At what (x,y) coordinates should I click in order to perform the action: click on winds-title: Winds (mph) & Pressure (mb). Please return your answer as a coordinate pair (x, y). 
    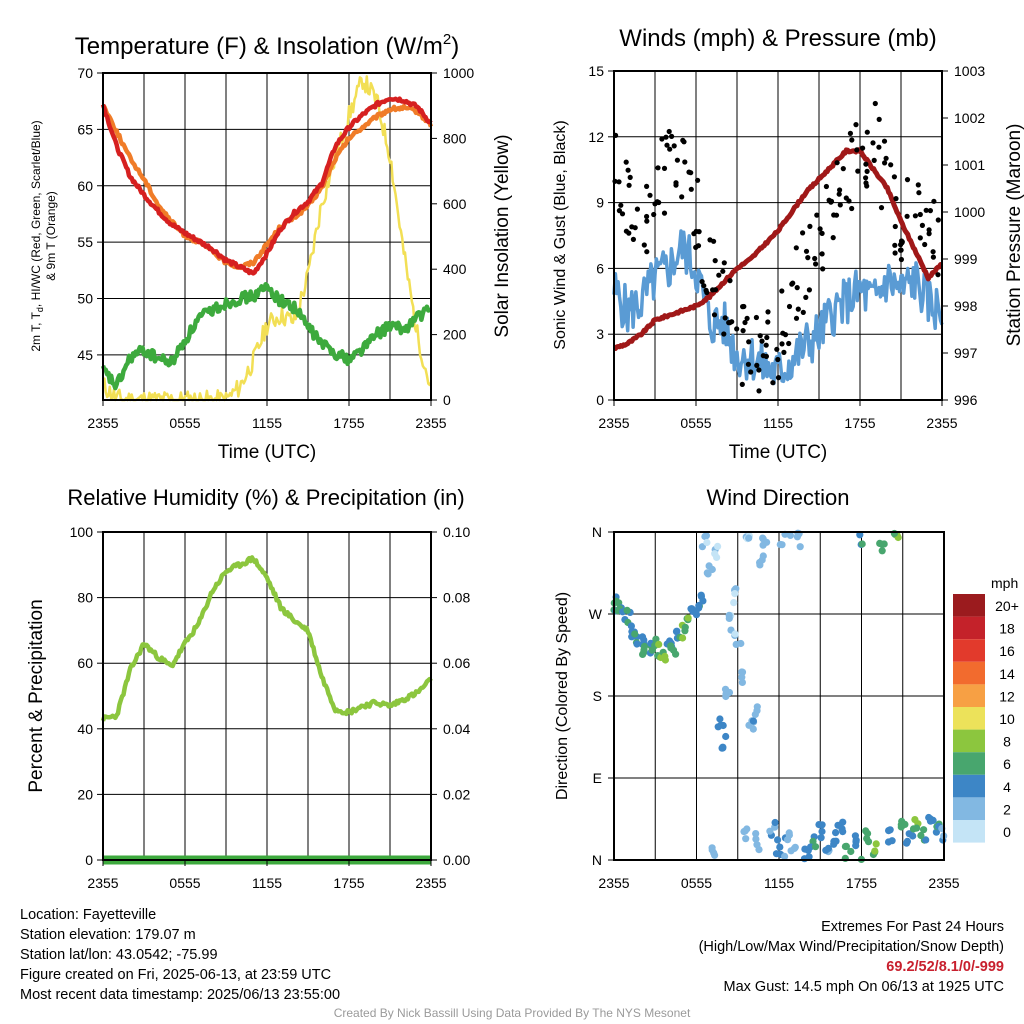
    Looking at the image, I should click on (777, 38).